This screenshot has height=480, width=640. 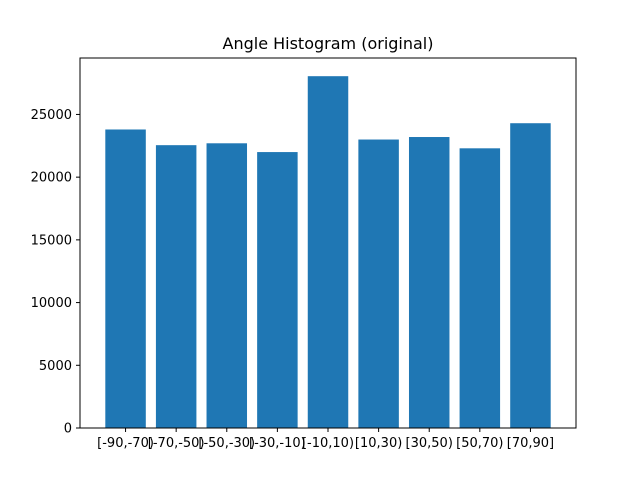 I want to click on x-tick-label-1: [-70,-50), so click(x=176, y=443).